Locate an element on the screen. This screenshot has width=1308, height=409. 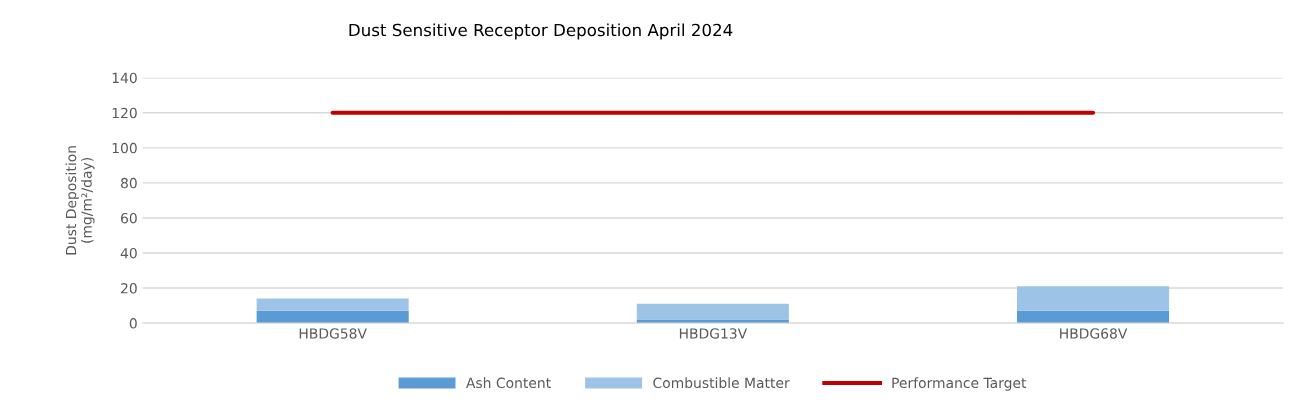
y-tick-label: 40 is located at coordinates (128, 253).